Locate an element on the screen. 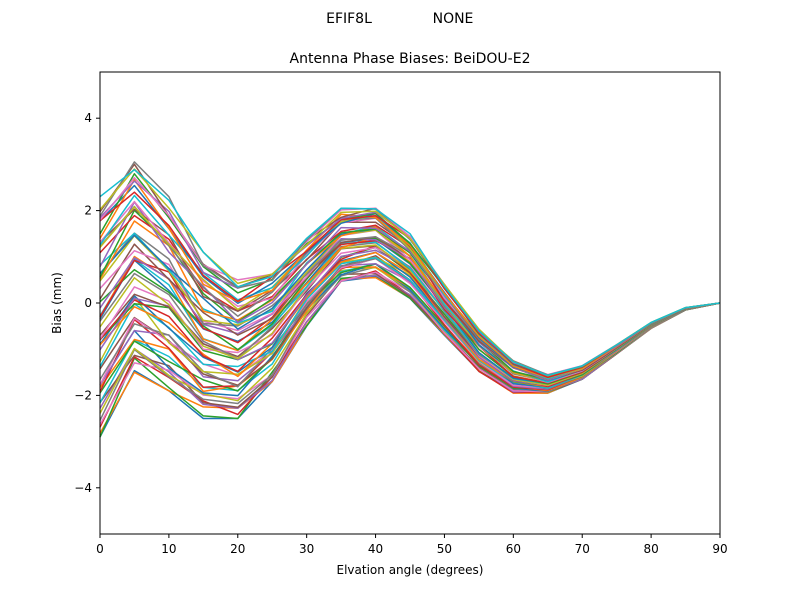 The height and width of the screenshot is (600, 800). x-tick-label: 10 is located at coordinates (168, 549).